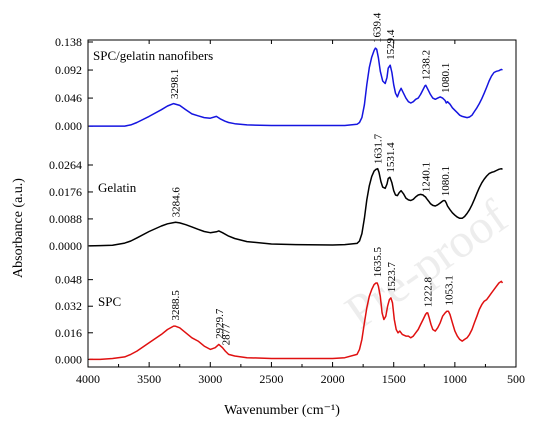 The height and width of the screenshot is (428, 554). I want to click on series-label: SPC/gelatin nanofibers, so click(153, 55).